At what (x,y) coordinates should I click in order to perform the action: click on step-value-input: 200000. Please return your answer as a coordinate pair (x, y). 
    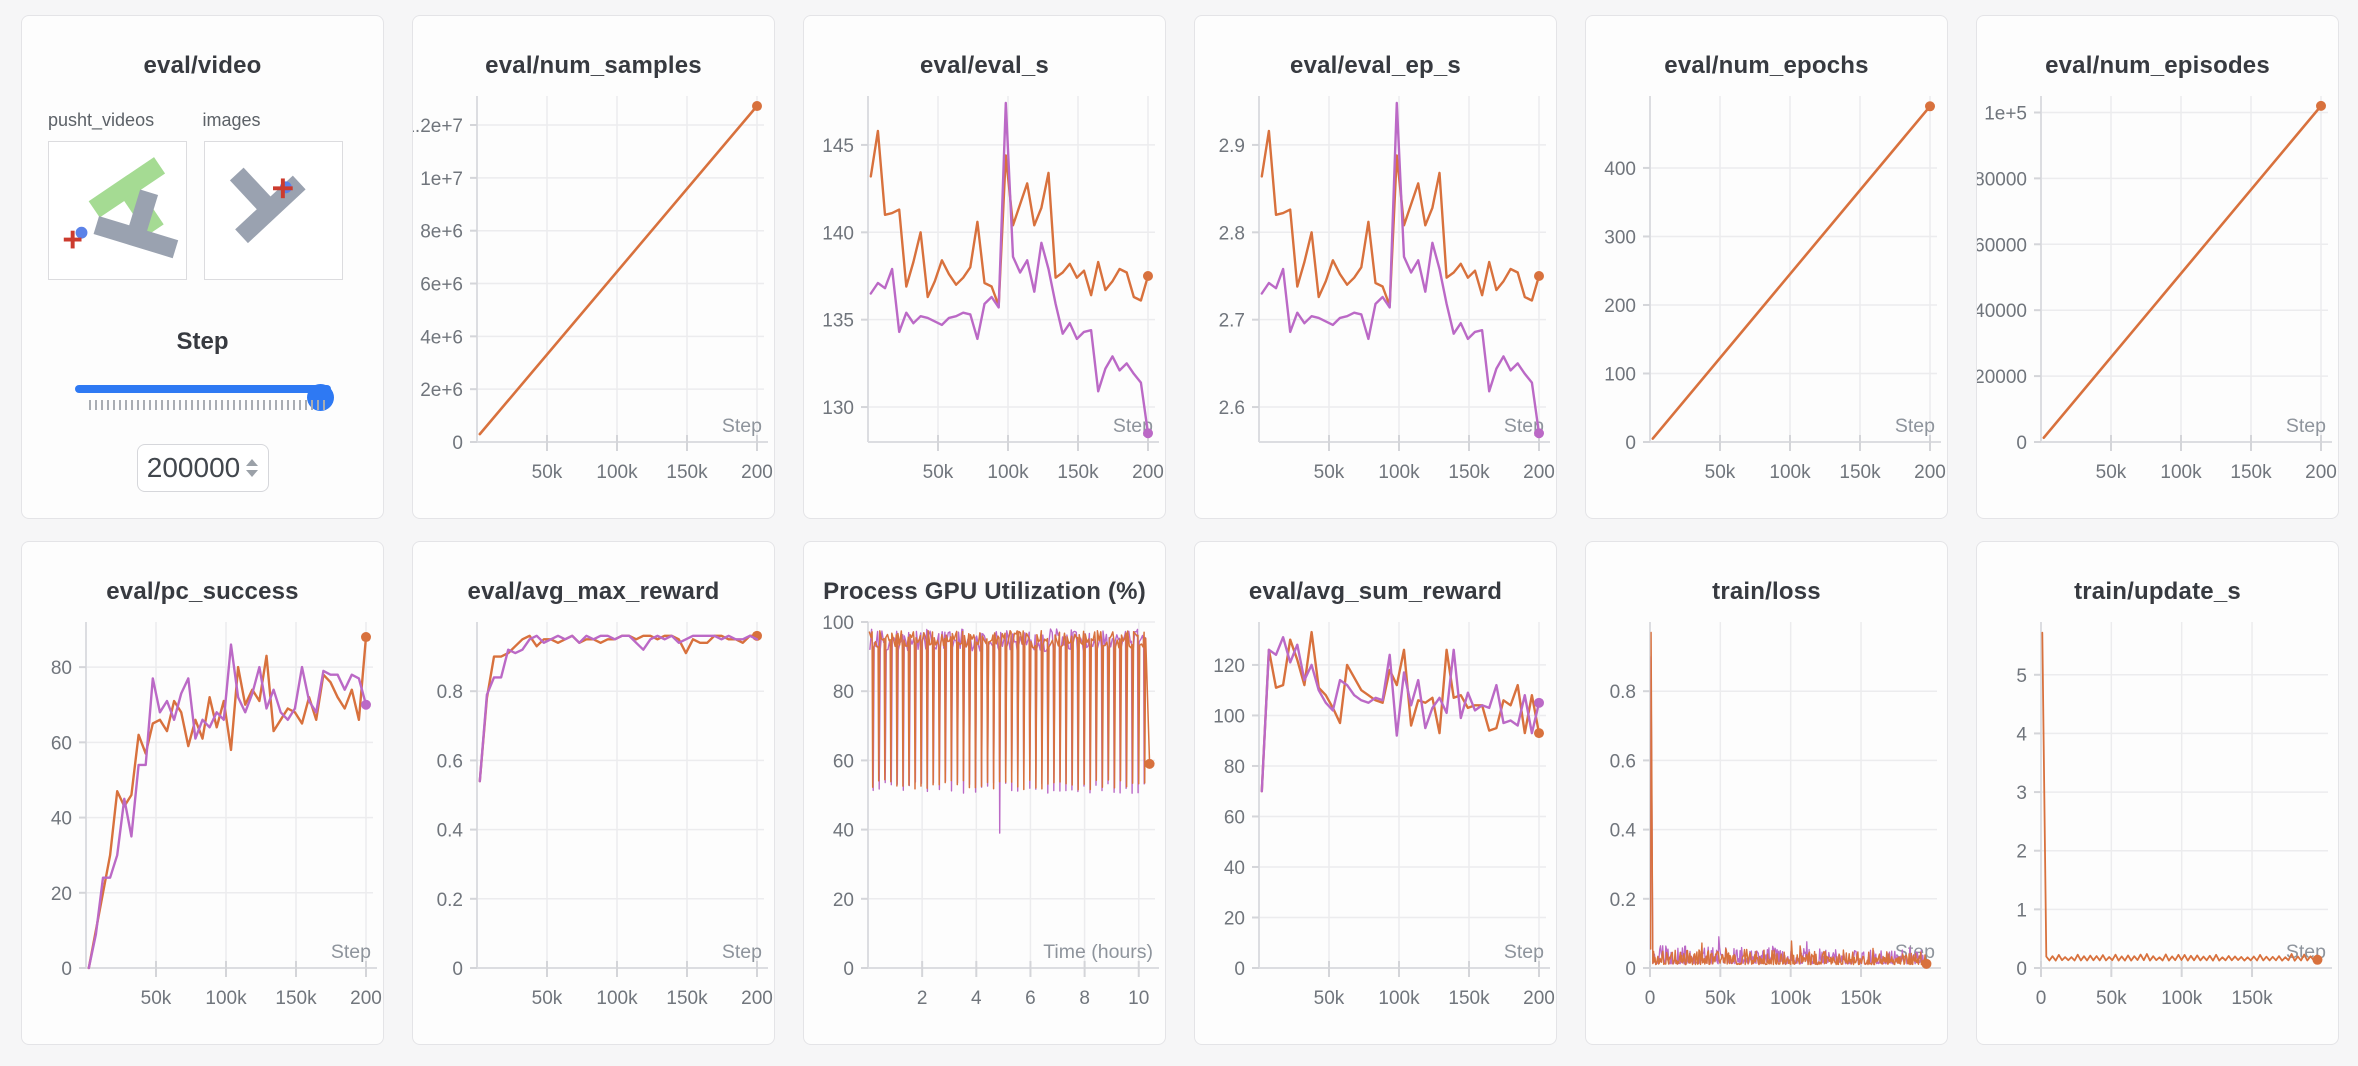
    Looking at the image, I should click on (202, 468).